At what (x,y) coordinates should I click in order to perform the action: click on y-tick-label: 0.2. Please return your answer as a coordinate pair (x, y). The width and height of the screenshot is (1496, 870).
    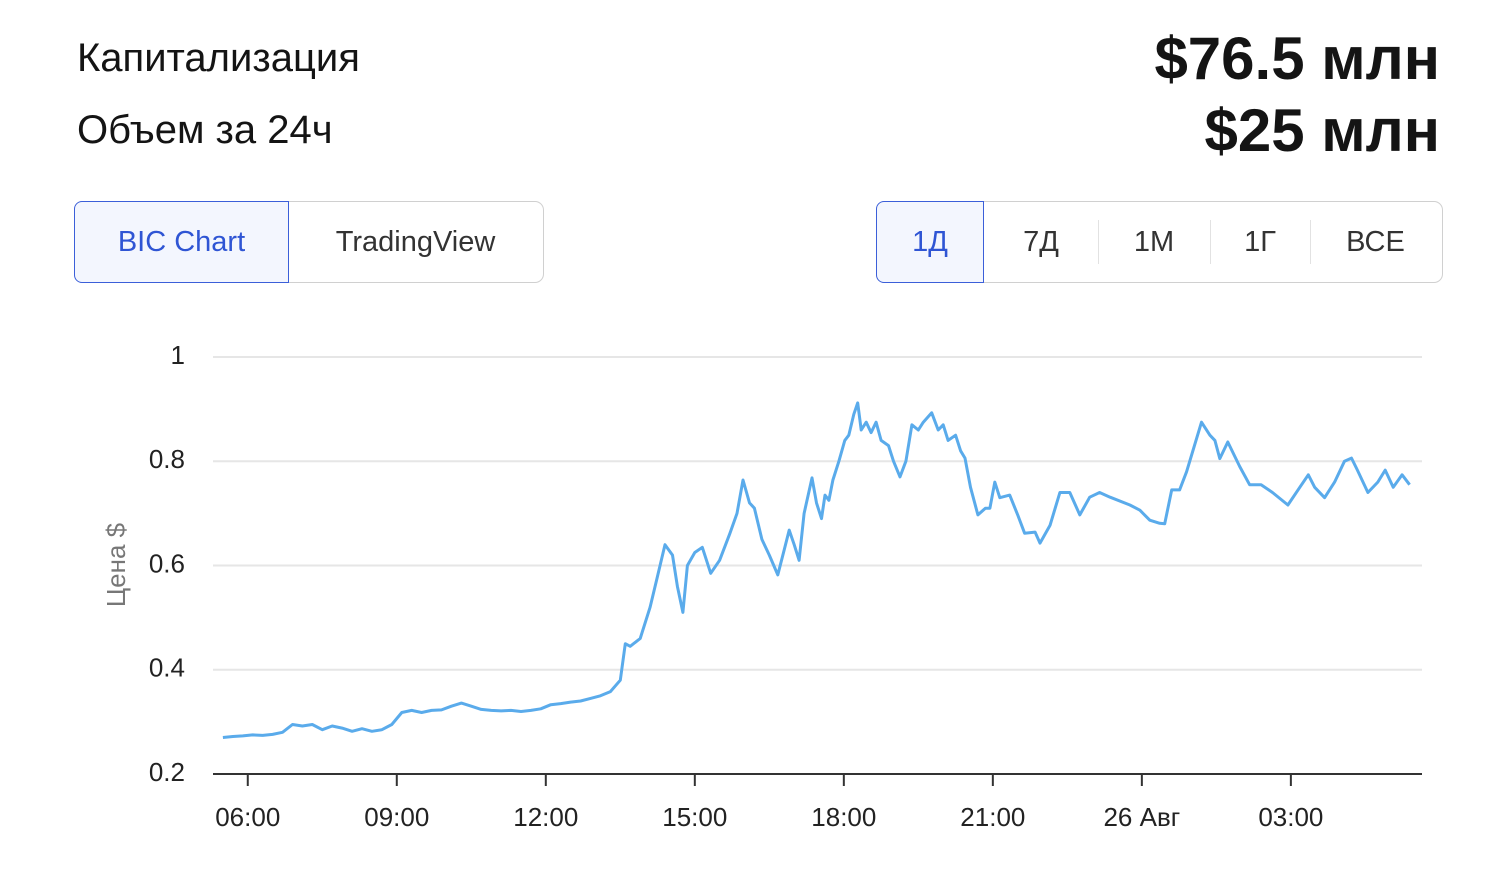
    Looking at the image, I should click on (167, 772).